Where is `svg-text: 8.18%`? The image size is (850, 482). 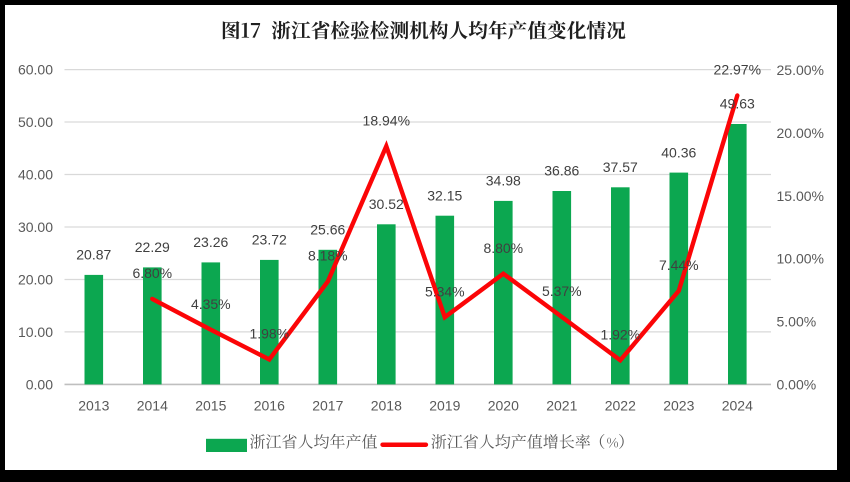
svg-text: 8.18% is located at coordinates (328, 256).